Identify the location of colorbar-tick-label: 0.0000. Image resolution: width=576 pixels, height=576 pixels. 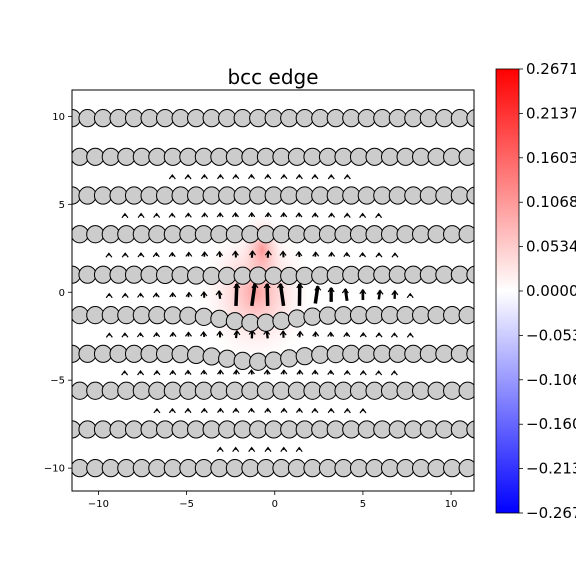
(551, 291).